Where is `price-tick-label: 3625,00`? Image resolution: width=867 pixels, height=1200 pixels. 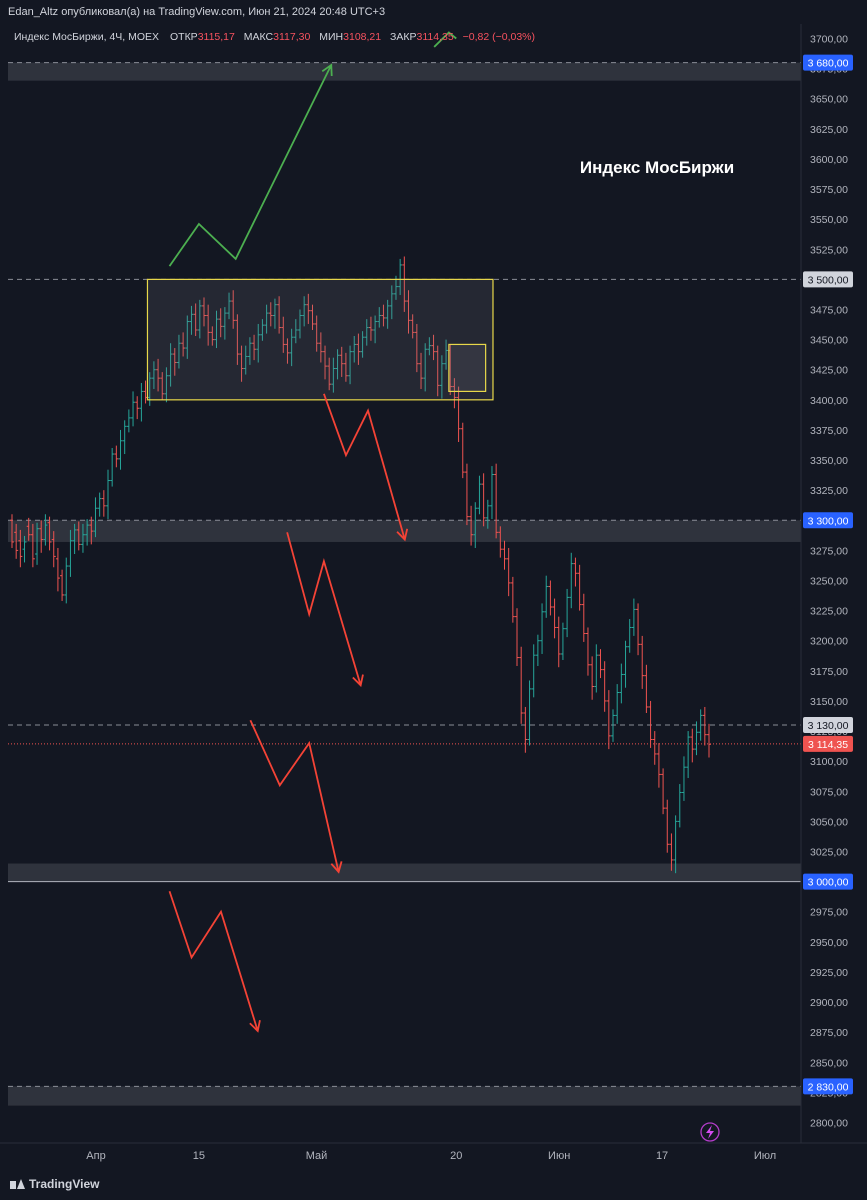
price-tick-label: 3625,00 is located at coordinates (829, 130).